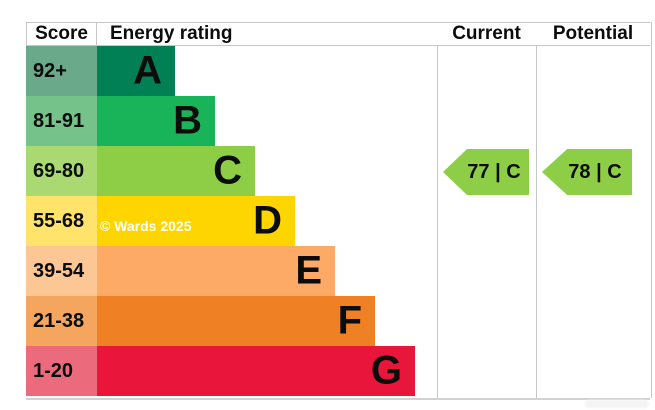 This screenshot has height=410, width=655. I want to click on band-letter-g: G, so click(386, 370).